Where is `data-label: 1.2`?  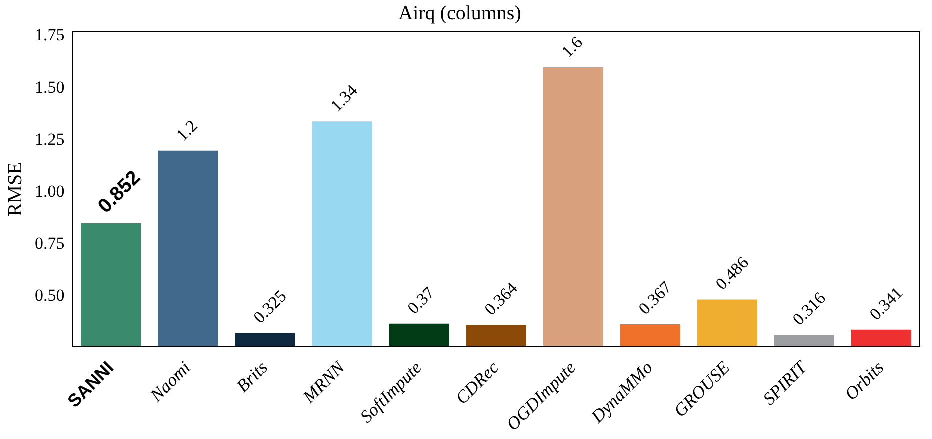 data-label: 1.2 is located at coordinates (187, 130).